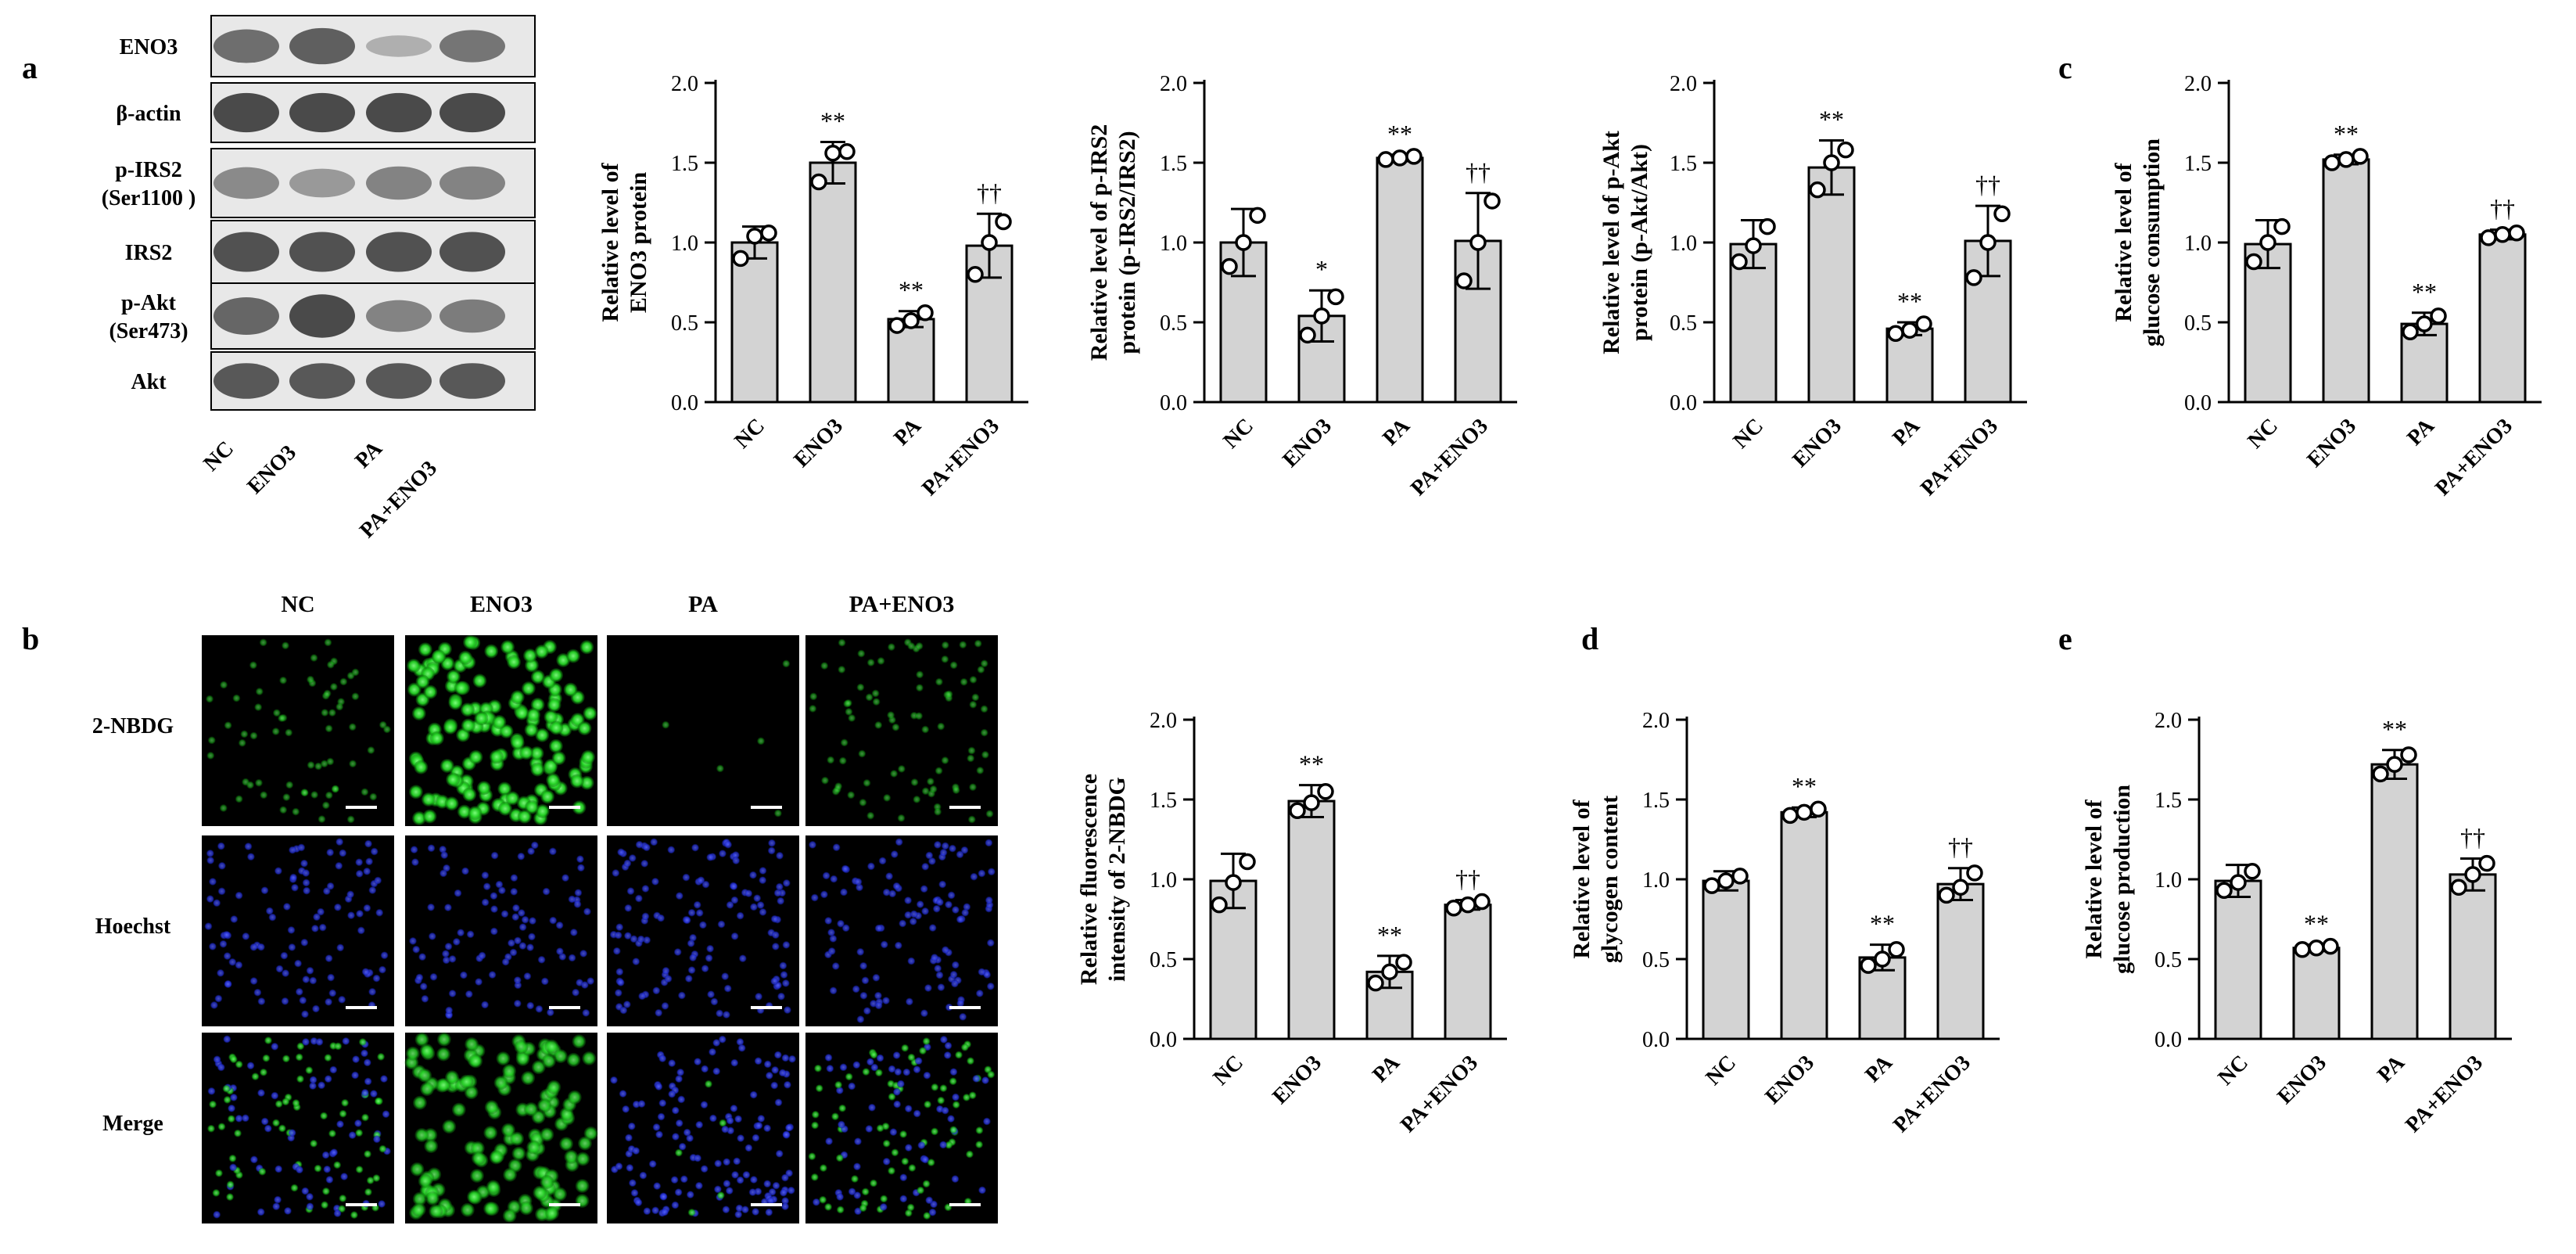 This screenshot has height=1254, width=2576. I want to click on x-tick-label: NC, so click(2233, 1071).